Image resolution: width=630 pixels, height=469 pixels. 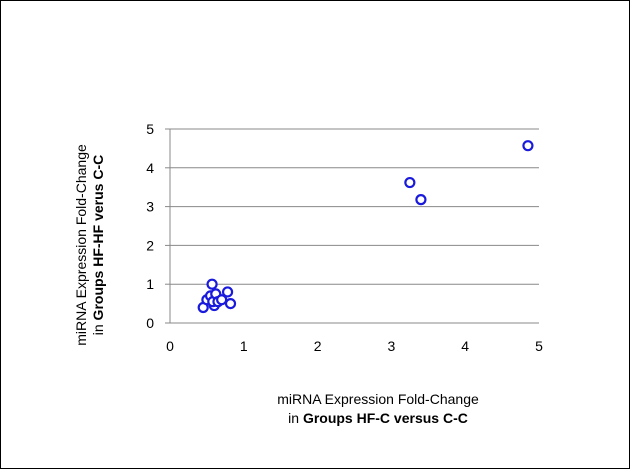 I want to click on y-axis-title-line1: miRNA Expression Fold-Change, so click(x=81, y=245).